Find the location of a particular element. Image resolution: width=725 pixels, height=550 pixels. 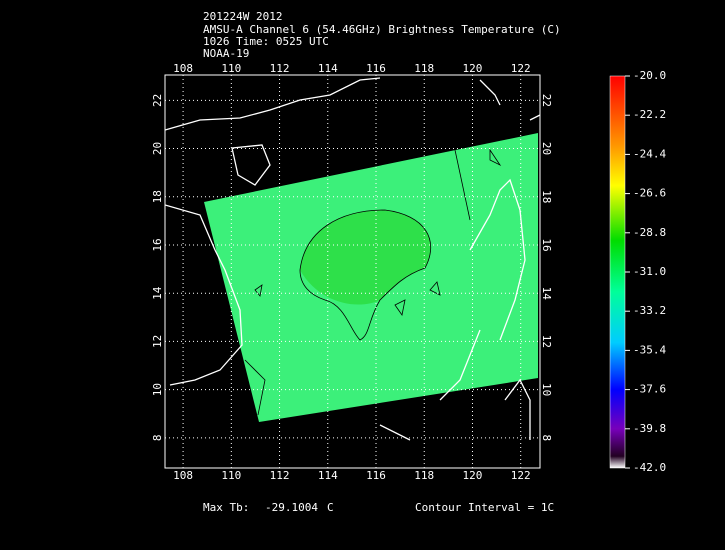

header-line: NOAA-19 is located at coordinates (226, 53).